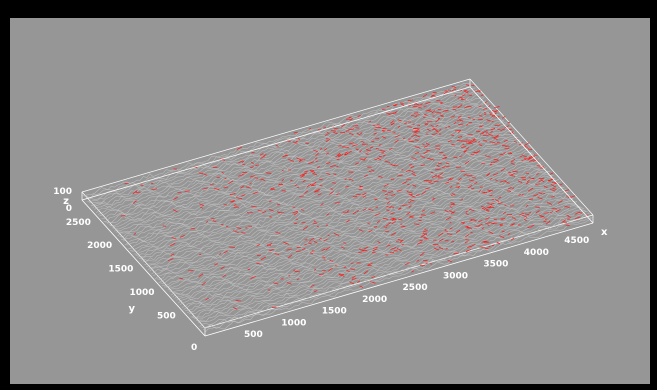 The width and height of the screenshot is (657, 390). I want to click on y-tick-label: 1000, so click(142, 293).